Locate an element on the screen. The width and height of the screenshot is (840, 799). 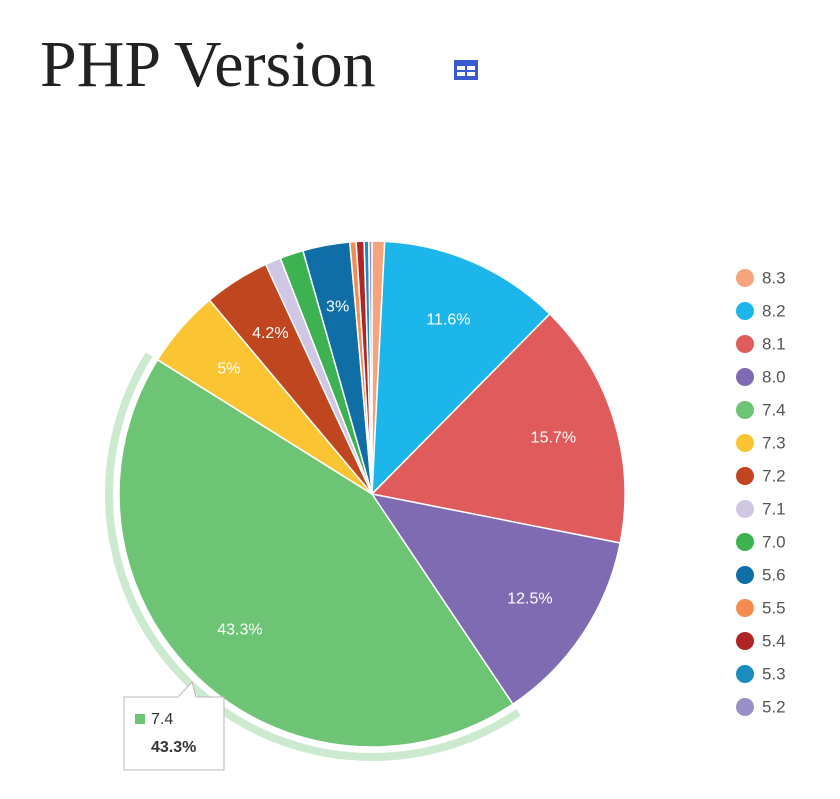
tooltip: 7.4 43.3% is located at coordinates (174, 725).